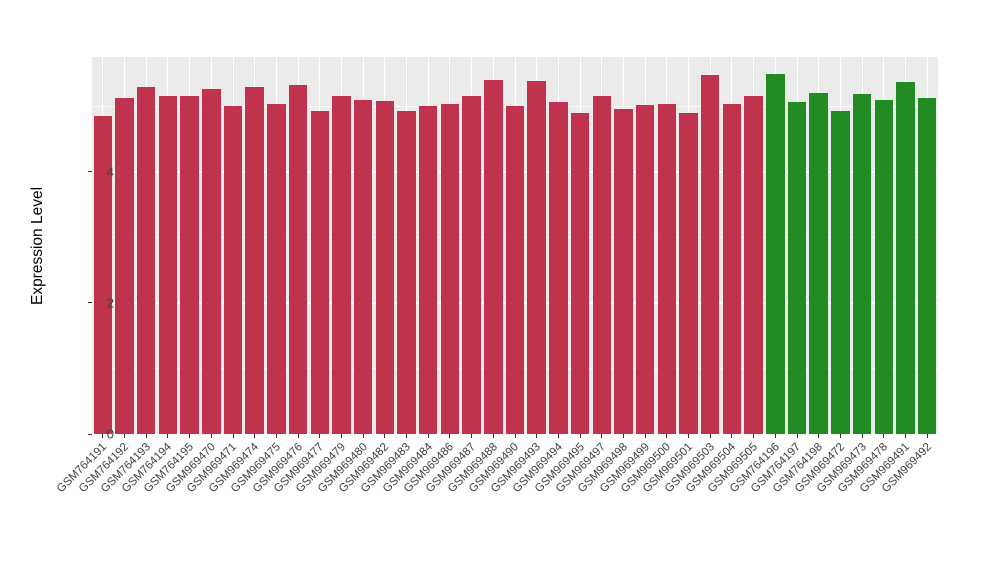  Describe the element at coordinates (110, 434) in the screenshot. I see `y-tick-label: 0` at that location.